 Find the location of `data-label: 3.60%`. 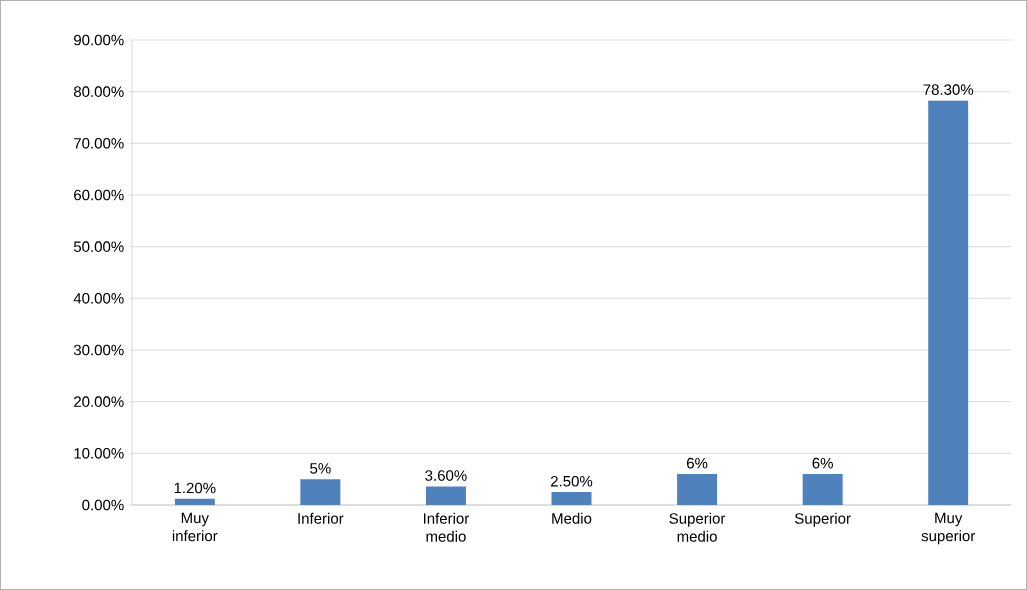

data-label: 3.60% is located at coordinates (446, 475).